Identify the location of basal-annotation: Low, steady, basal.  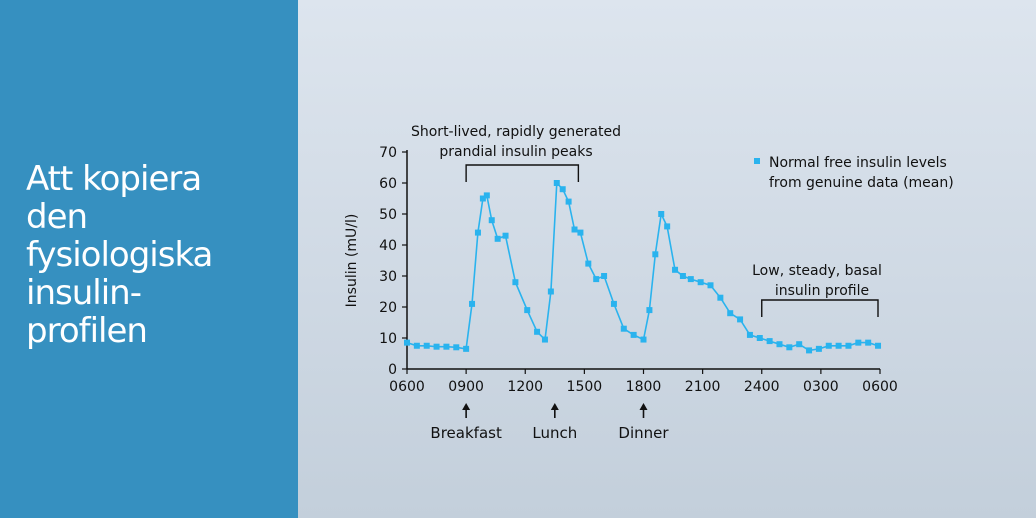
(817, 271).